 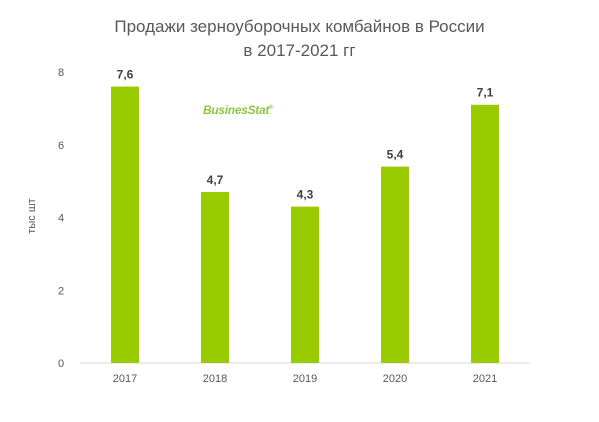 What do you see at coordinates (215, 180) in the screenshot?
I see `data-label-2018: 4,7` at bounding box center [215, 180].